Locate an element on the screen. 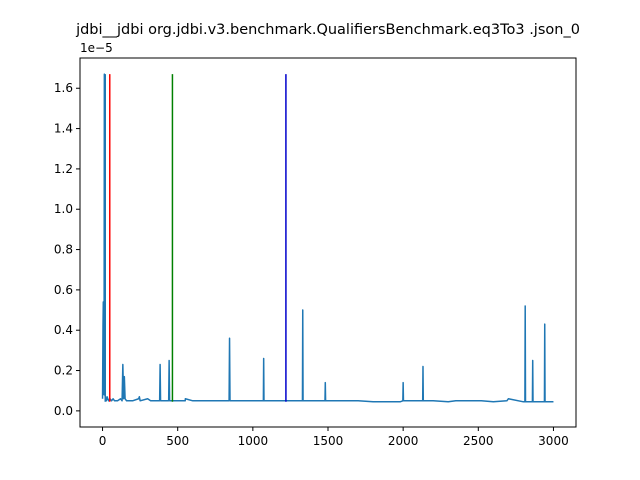 The image size is (640, 480). y-tick-label: 0.0 is located at coordinates (63, 411).